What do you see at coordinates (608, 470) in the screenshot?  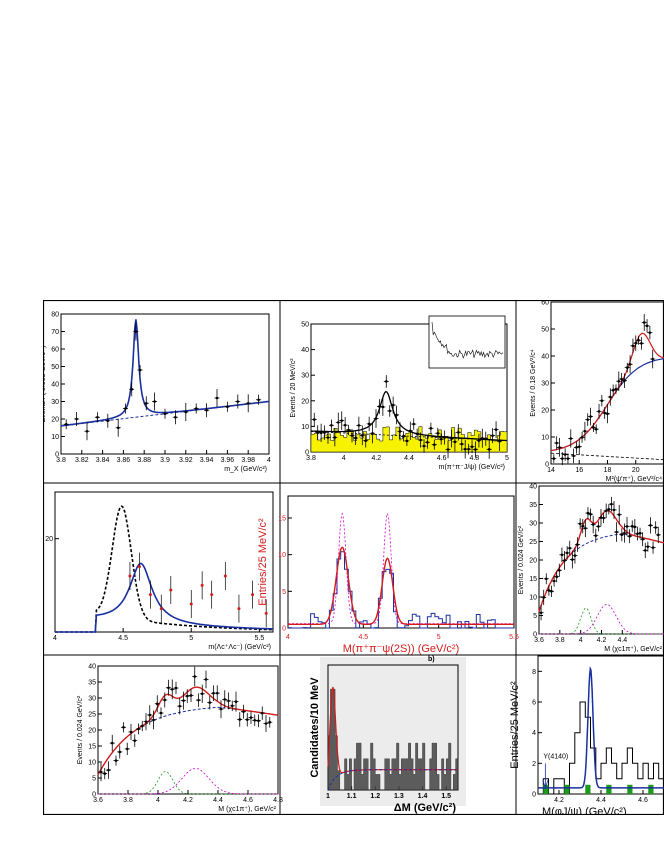 I see `x-tick-label: 18` at bounding box center [608, 470].